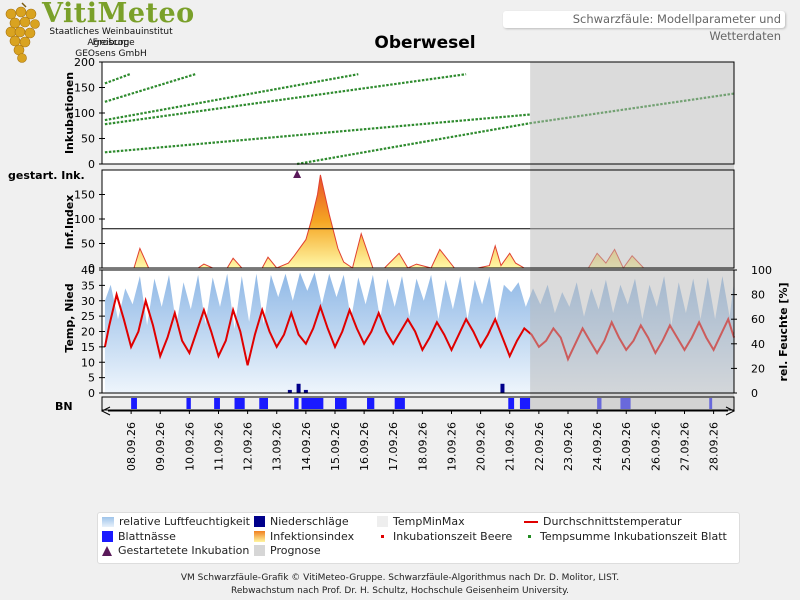 This screenshot has width=800, height=600. I want to click on legend-item-avg-temperature: Durchschnittstemperatur, so click(603, 521).